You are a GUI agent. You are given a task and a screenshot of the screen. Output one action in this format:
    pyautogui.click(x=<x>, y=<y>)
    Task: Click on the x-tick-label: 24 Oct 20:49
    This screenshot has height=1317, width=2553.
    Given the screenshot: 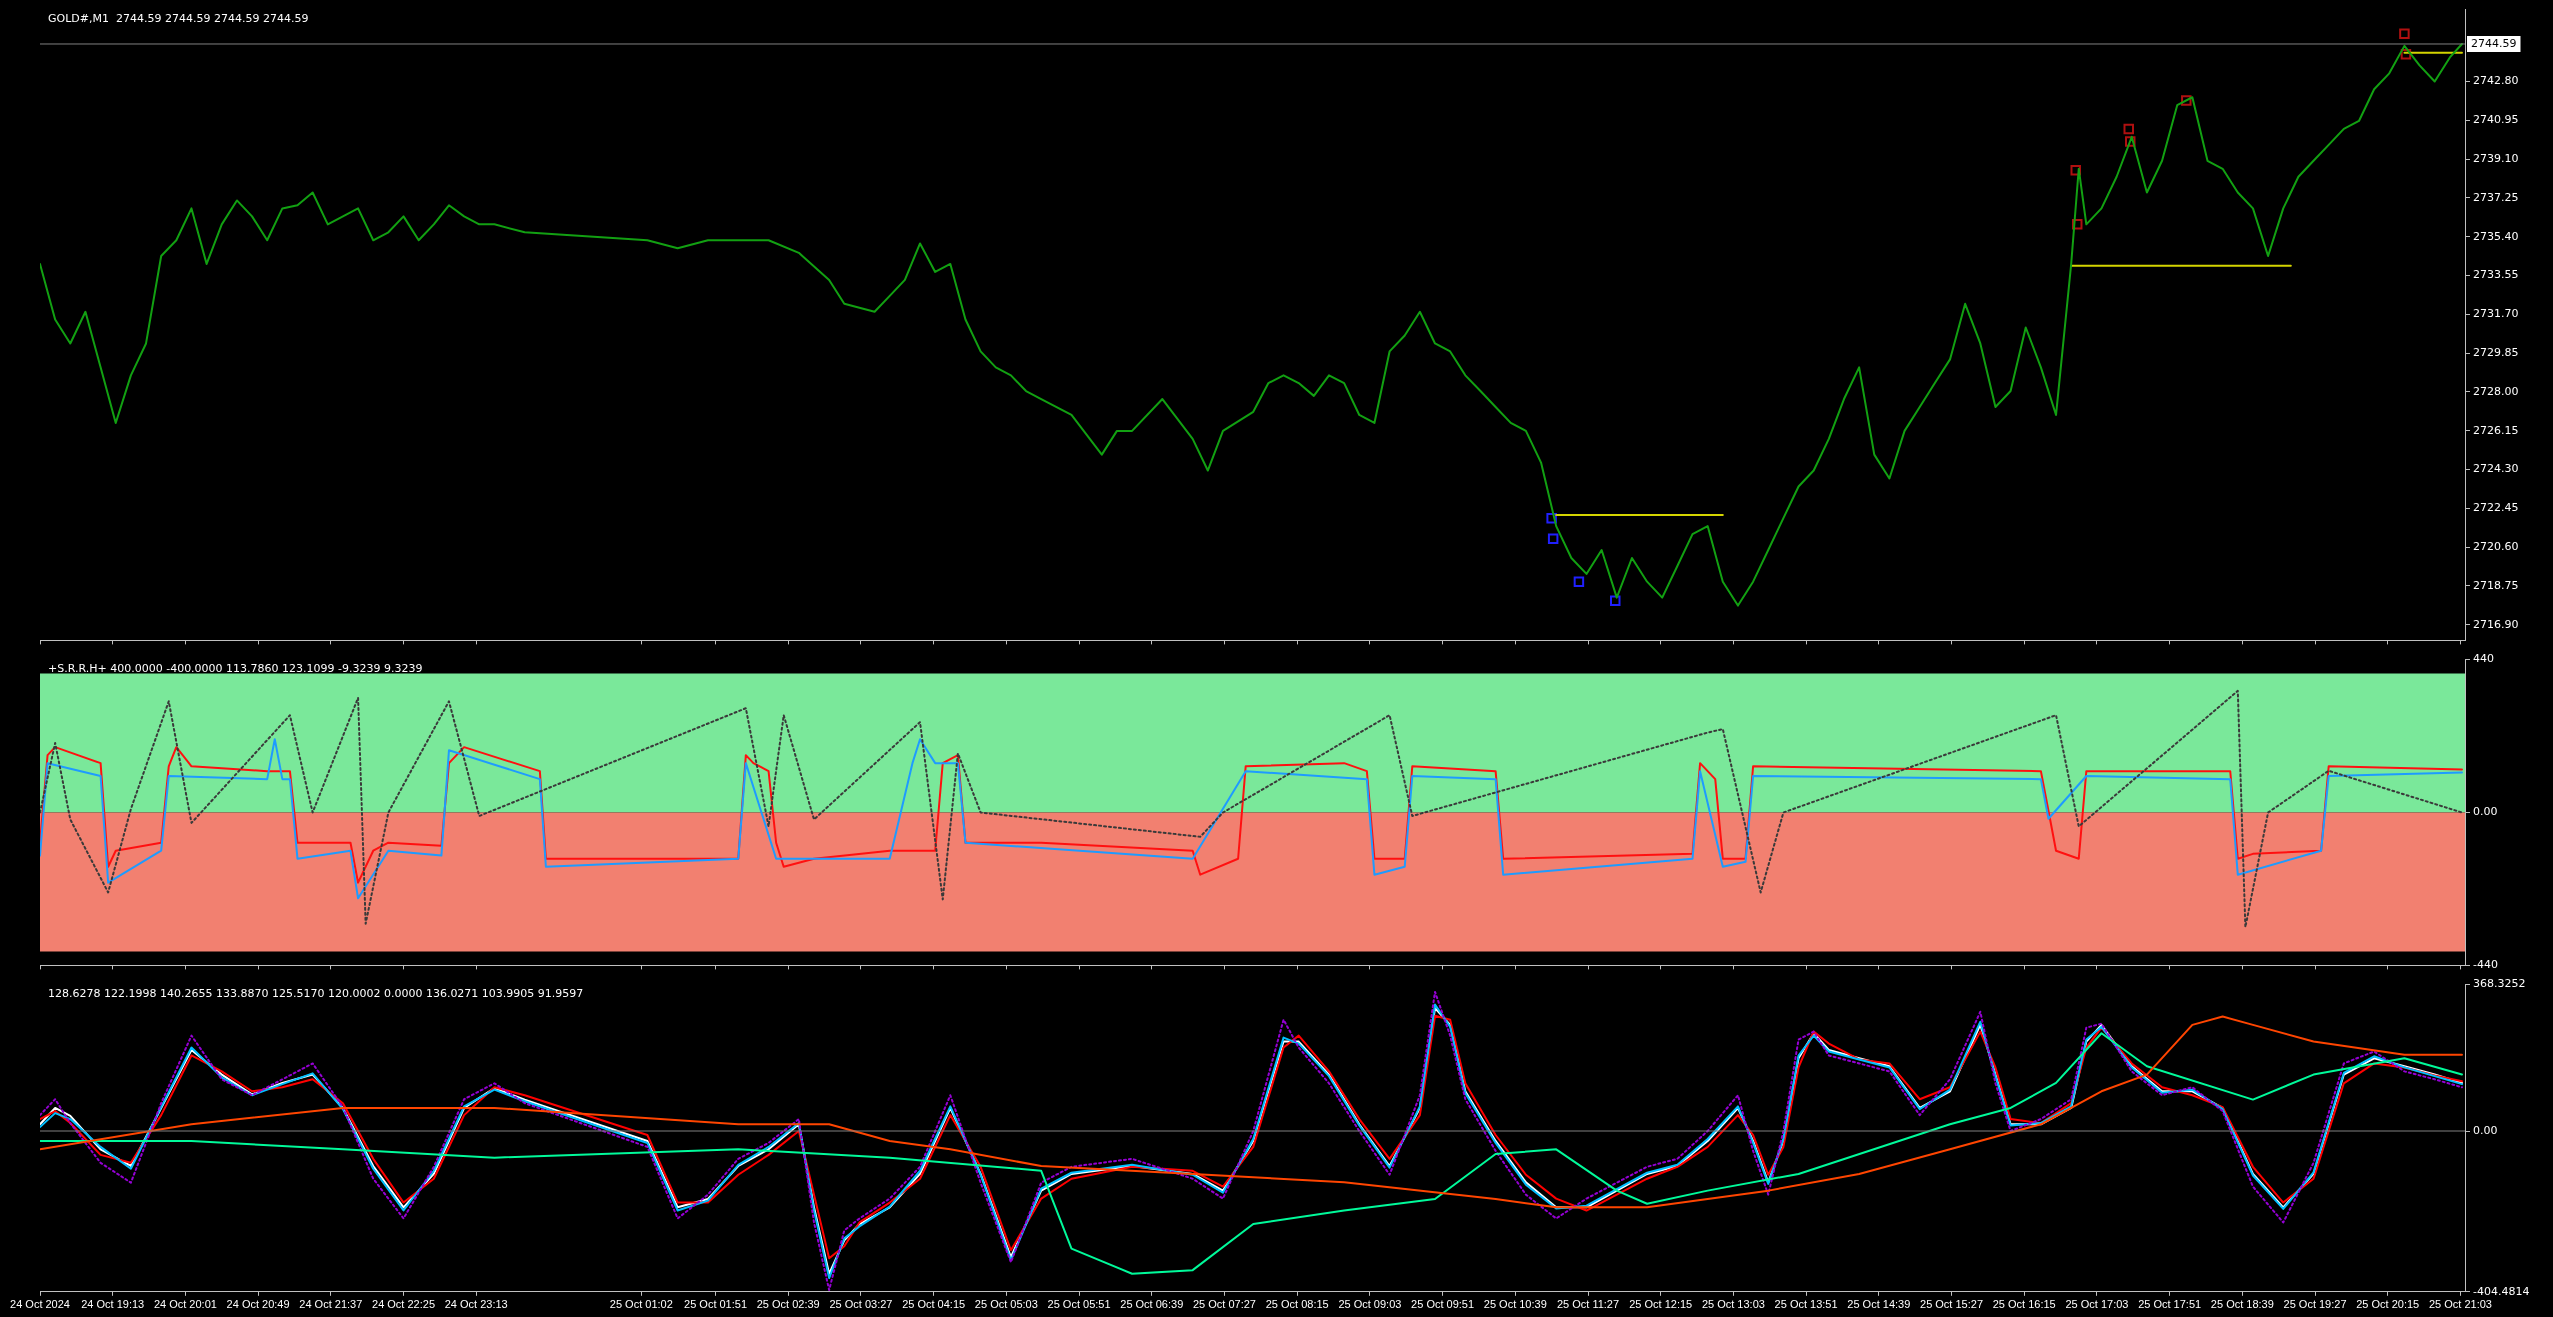 What is the action you would take?
    pyautogui.click(x=258, y=1304)
    